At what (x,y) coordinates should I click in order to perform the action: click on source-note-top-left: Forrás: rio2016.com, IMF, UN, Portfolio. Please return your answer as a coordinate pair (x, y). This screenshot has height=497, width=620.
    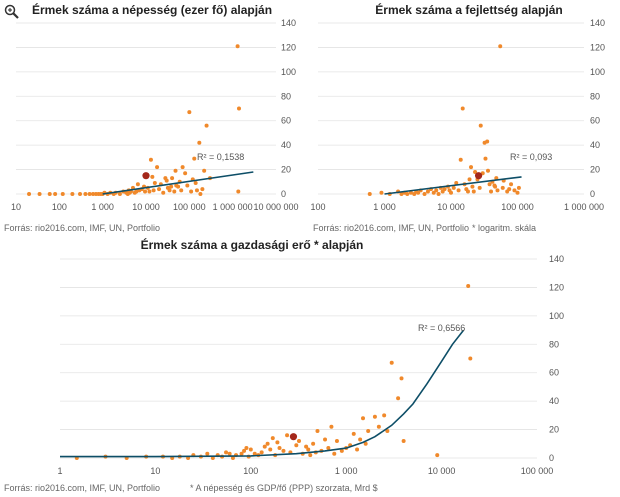
    Looking at the image, I should click on (82, 228).